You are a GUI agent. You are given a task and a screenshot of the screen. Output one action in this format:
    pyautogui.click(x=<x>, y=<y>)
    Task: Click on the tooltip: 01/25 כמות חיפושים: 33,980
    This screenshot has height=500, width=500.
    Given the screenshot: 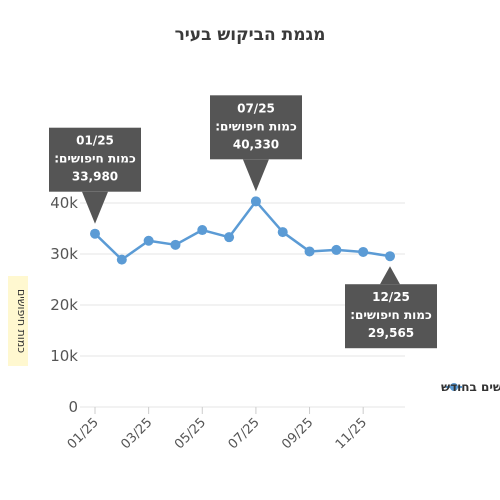 What is the action you would take?
    pyautogui.click(x=95, y=175)
    